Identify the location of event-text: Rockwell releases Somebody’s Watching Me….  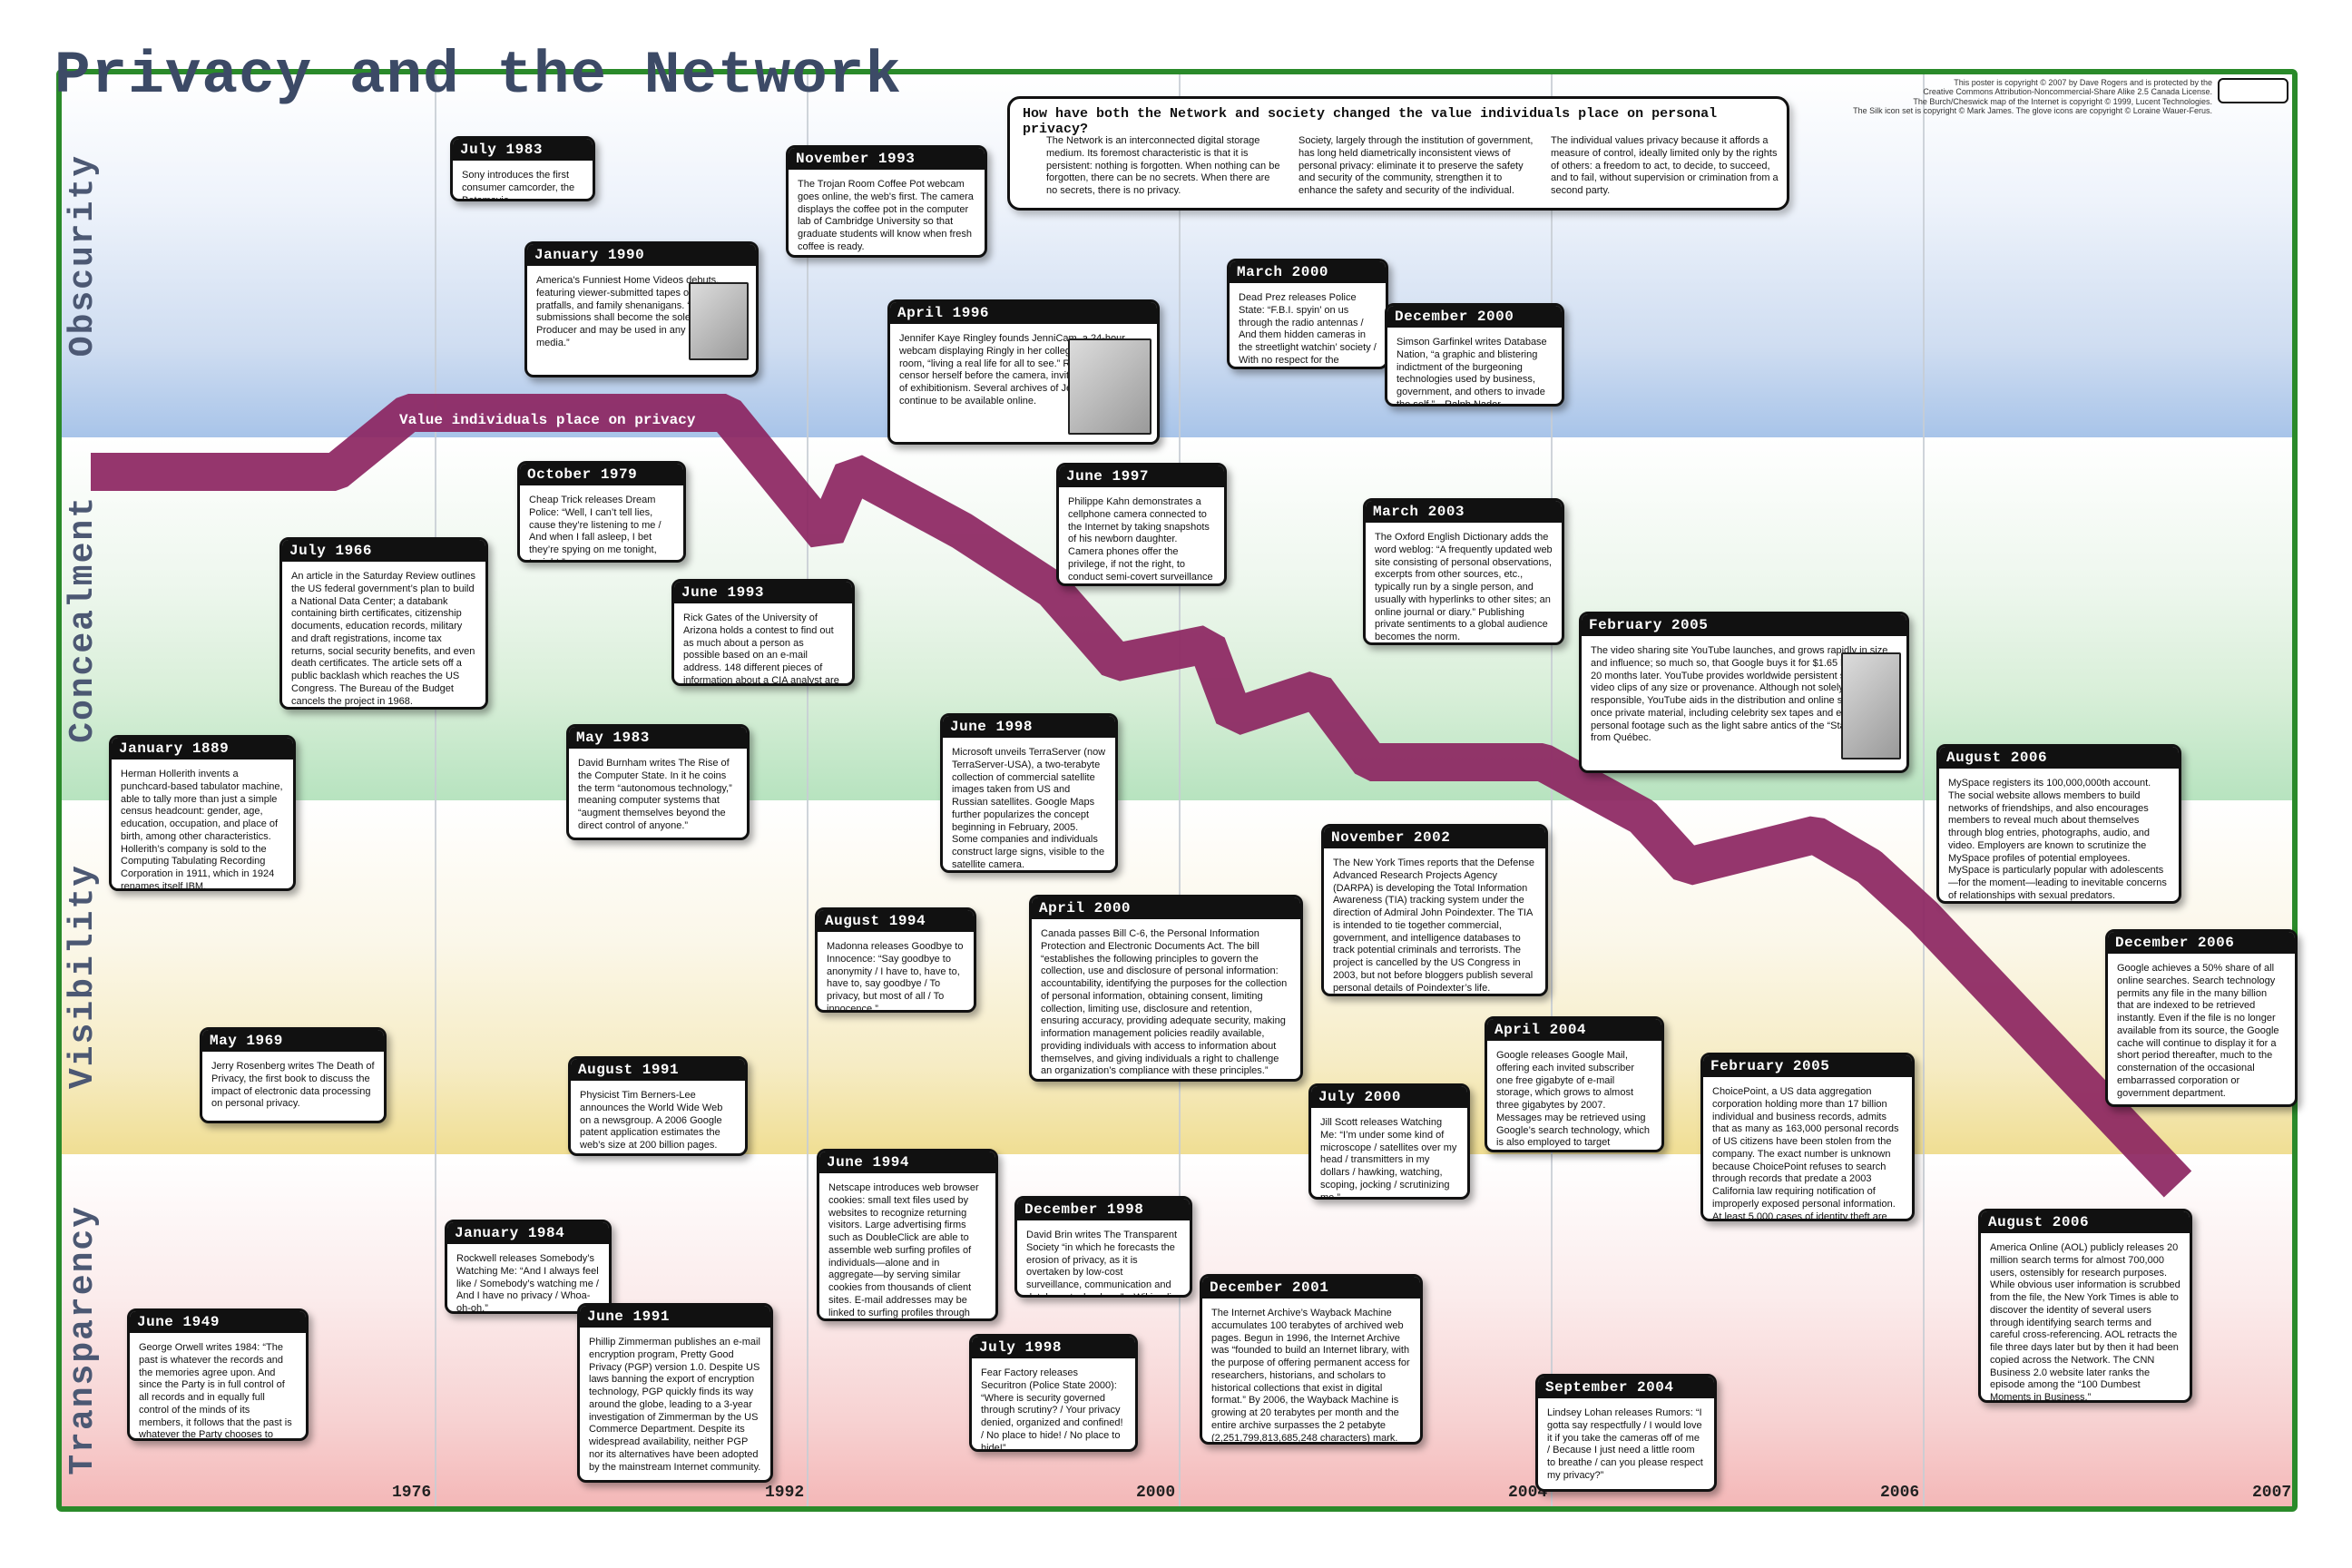
(527, 1283).